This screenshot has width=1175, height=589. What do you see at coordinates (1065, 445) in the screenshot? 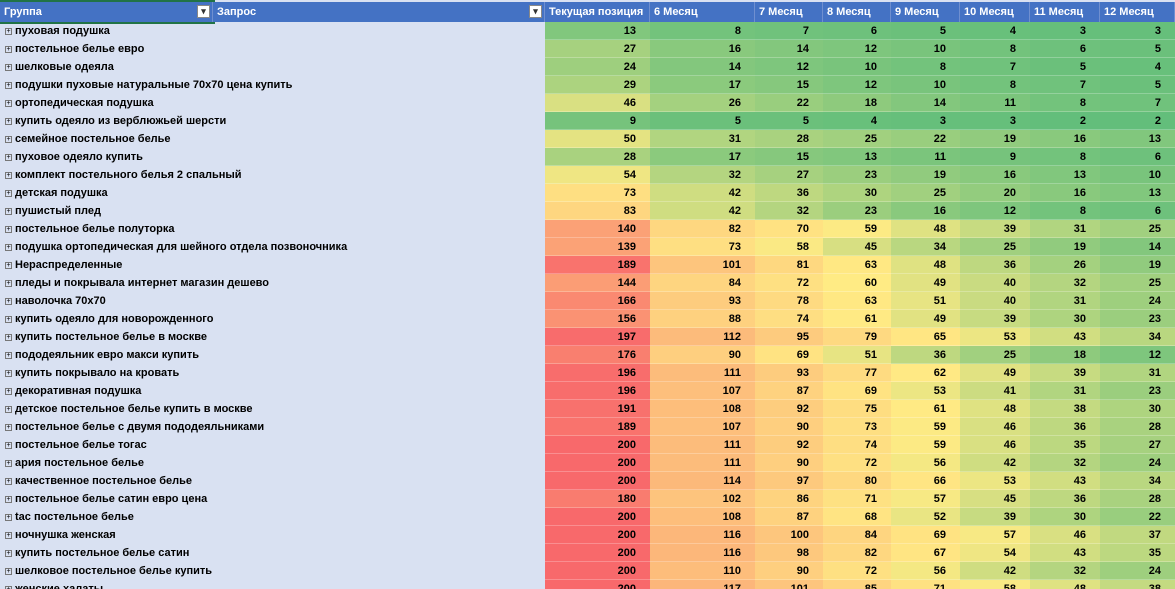
I see `value-cell: 35` at bounding box center [1065, 445].